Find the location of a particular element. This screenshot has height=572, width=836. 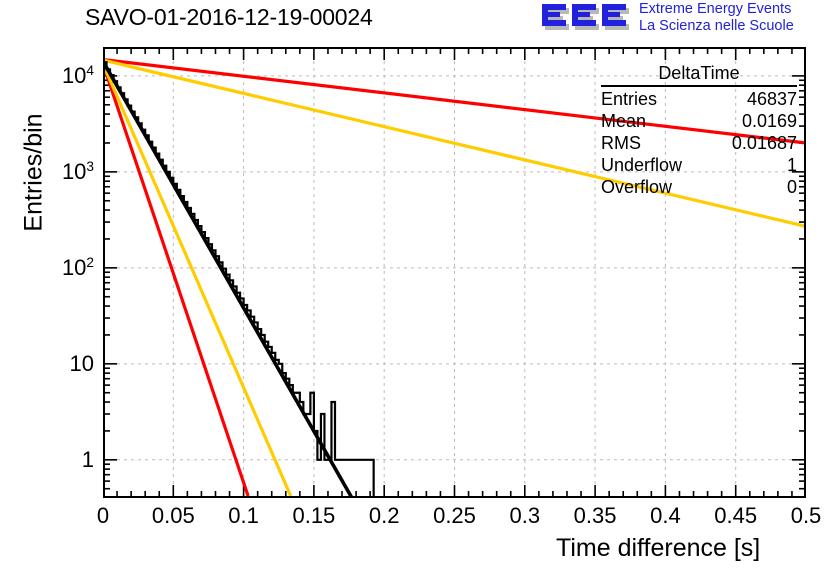

eee-monogram-icon is located at coordinates (587, 18).